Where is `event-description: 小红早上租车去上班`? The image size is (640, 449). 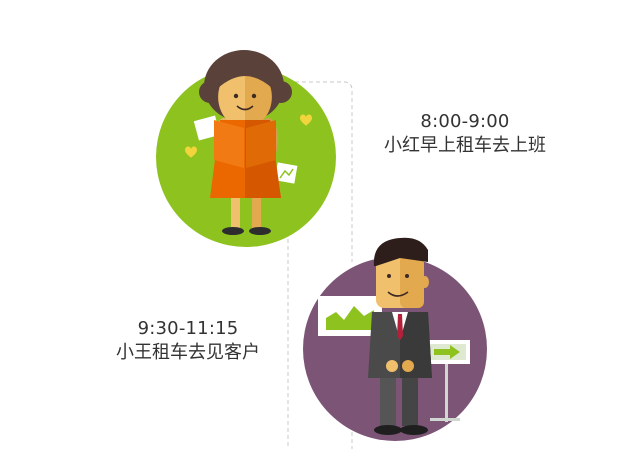 event-description: 小红早上租车去上班 is located at coordinates (465, 145).